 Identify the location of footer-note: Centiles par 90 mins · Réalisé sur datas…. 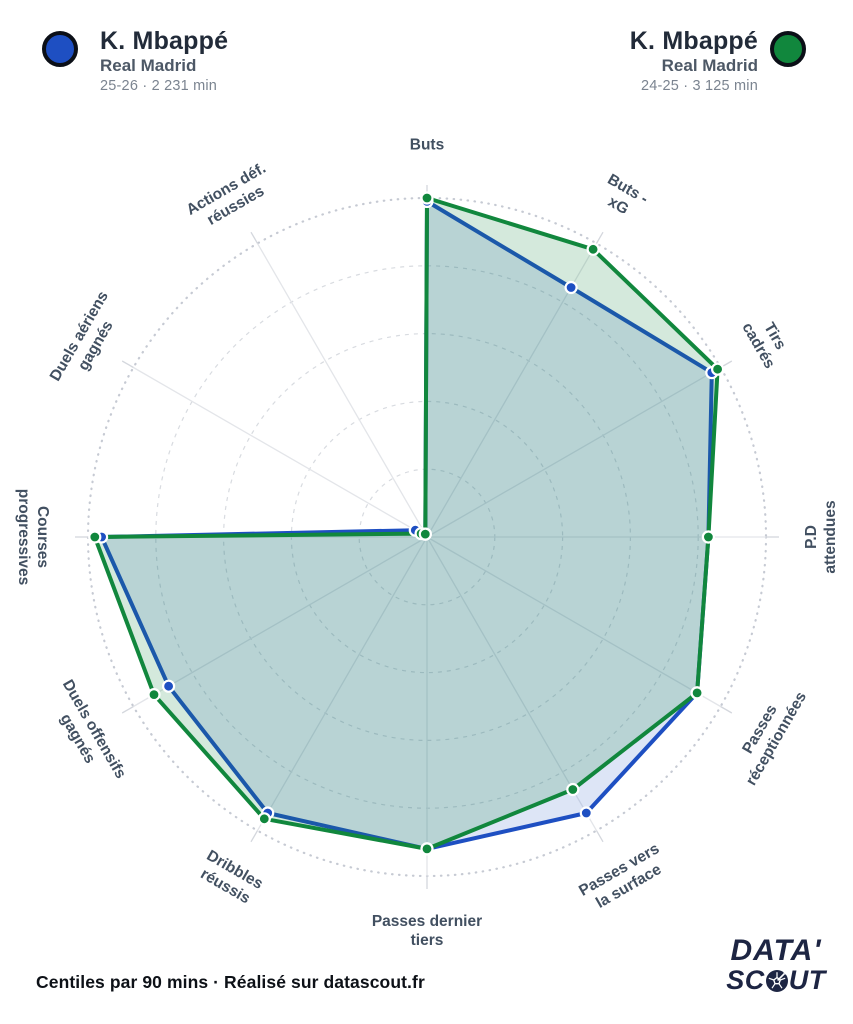
(230, 982).